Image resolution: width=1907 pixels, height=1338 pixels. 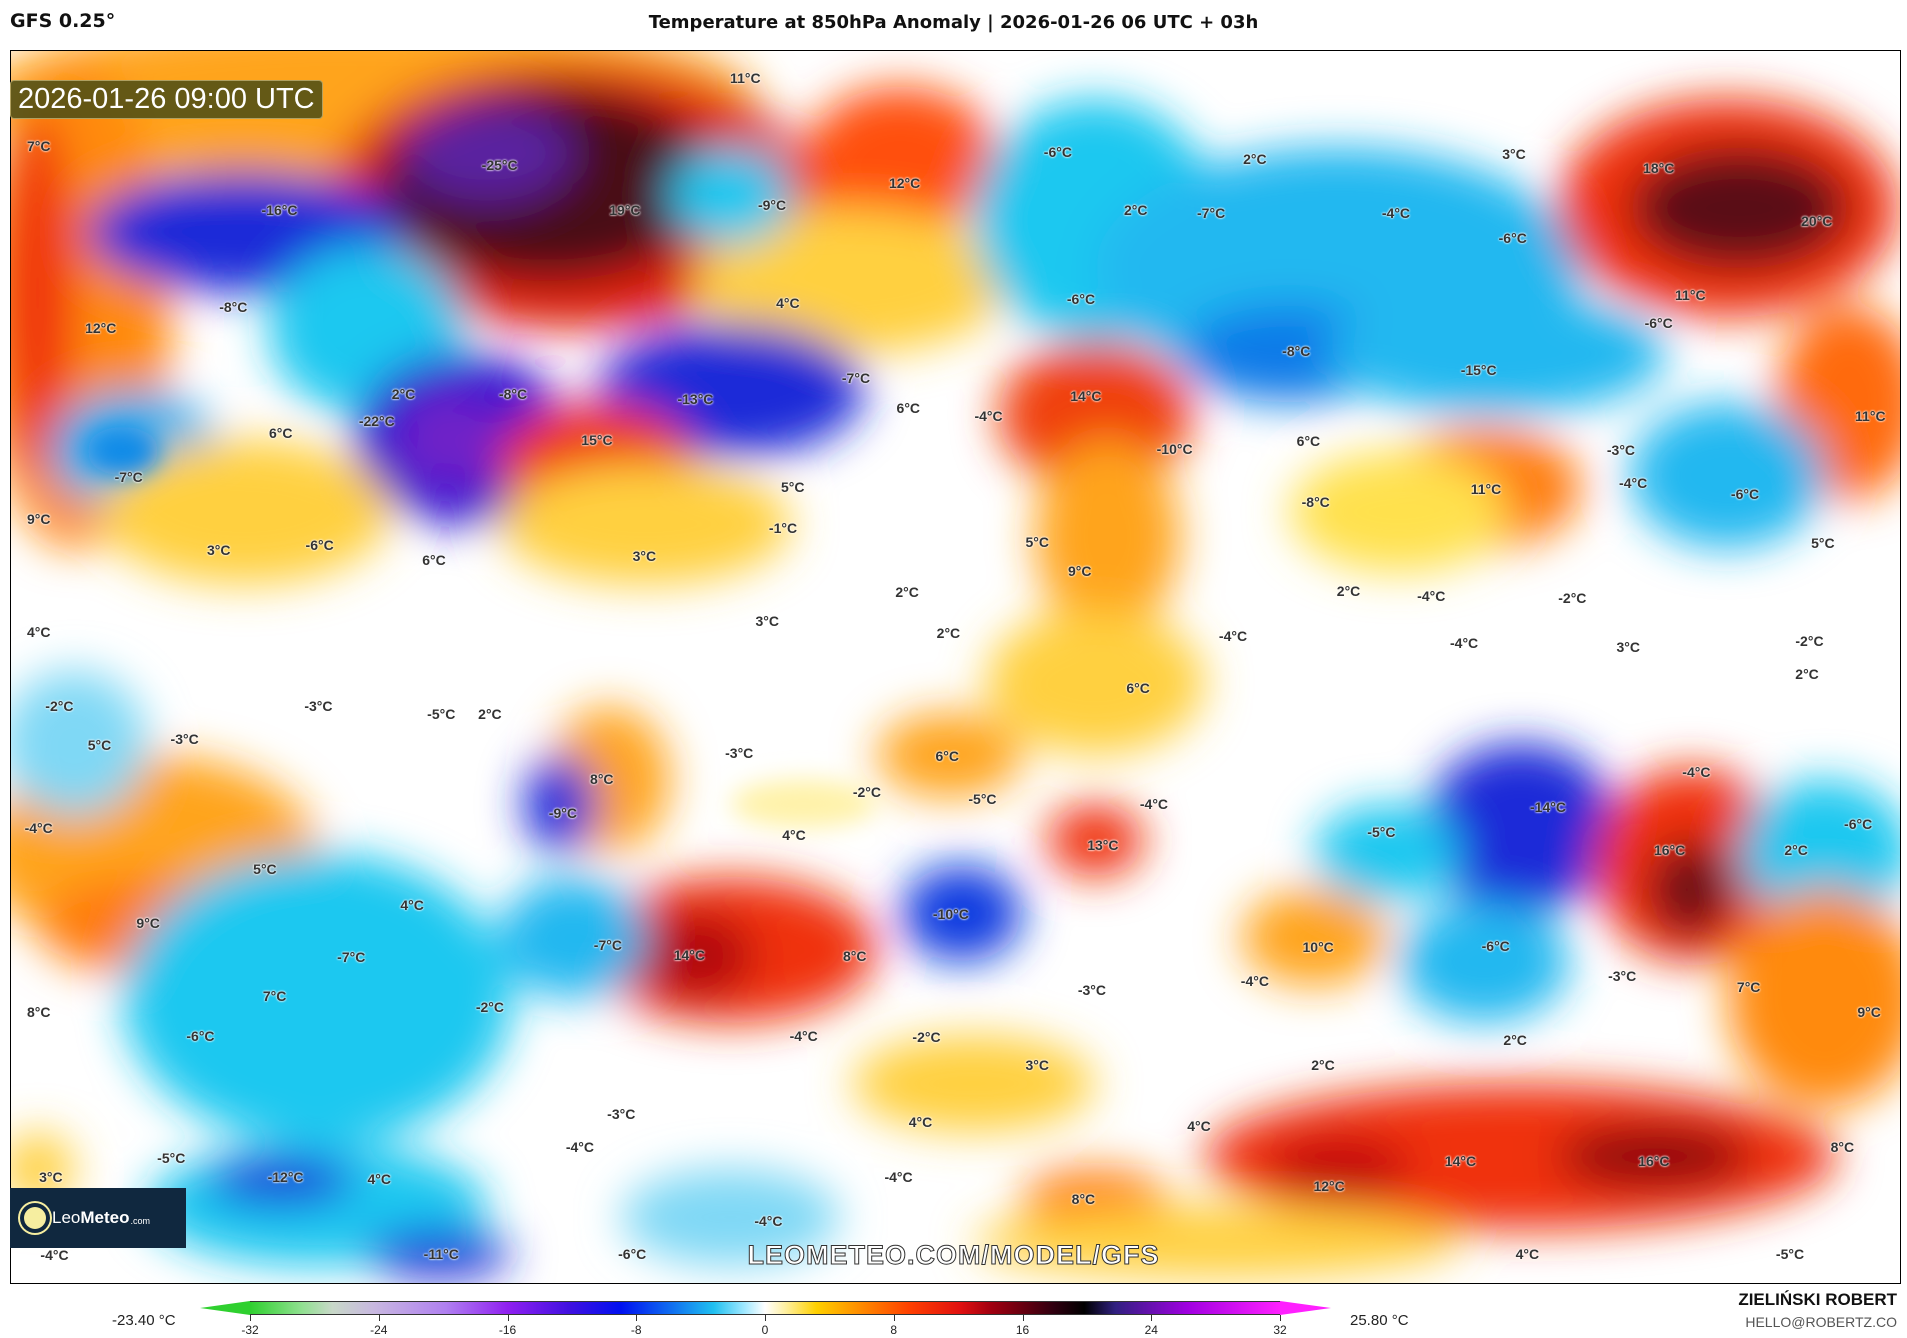 What do you see at coordinates (953, 1255) in the screenshot?
I see `watermark: LEOMETEO.COM/MODEL/GFS` at bounding box center [953, 1255].